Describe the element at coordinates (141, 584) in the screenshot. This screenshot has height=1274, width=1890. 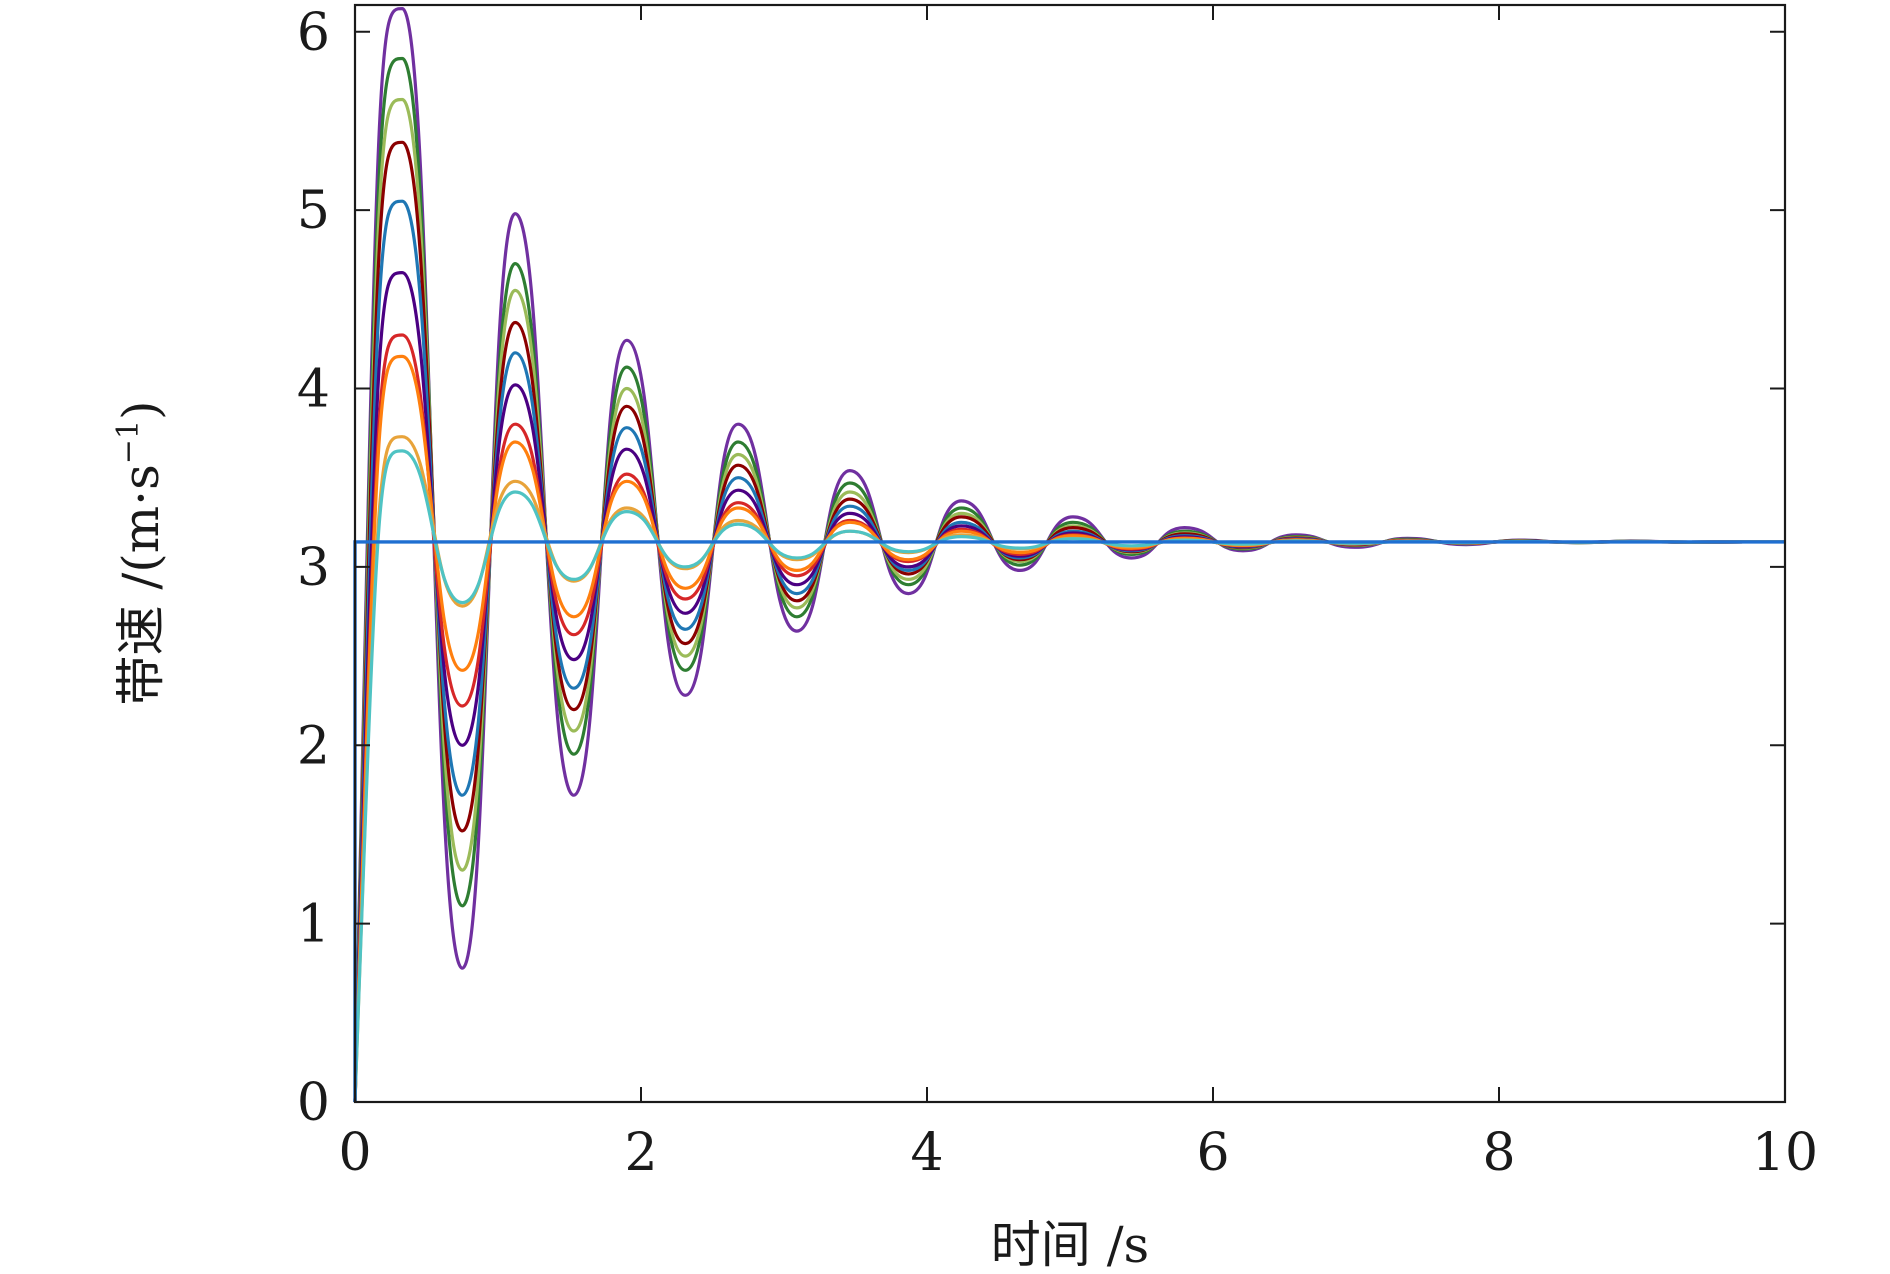
I see `y-axis-label-main: 带速 /(m·s` at that location.